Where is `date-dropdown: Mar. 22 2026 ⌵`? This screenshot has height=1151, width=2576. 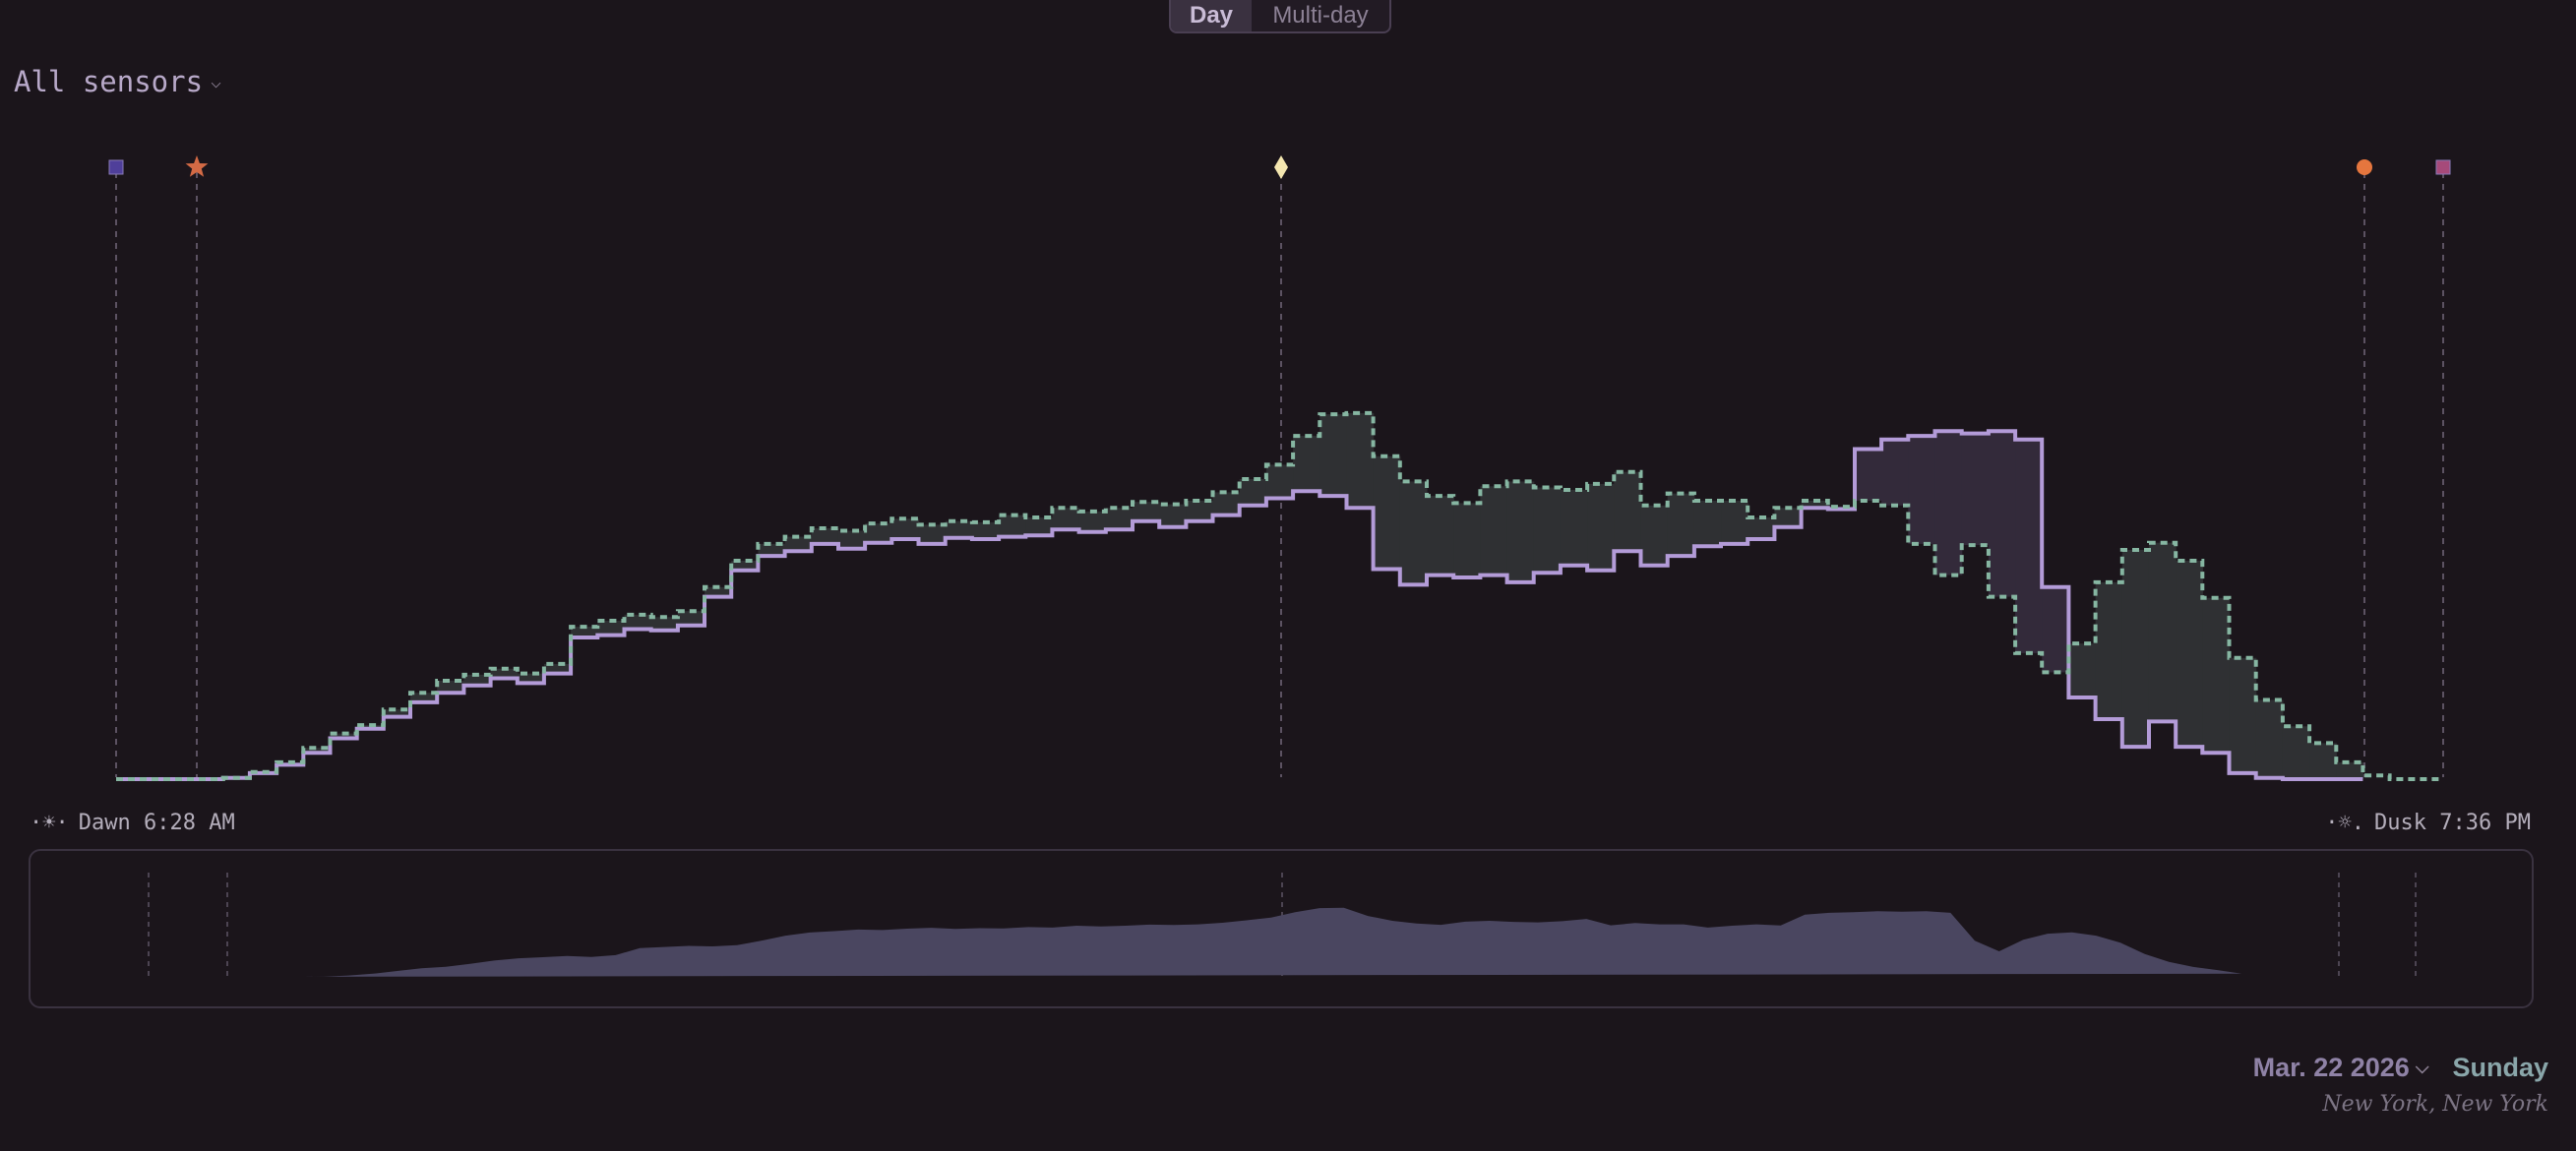 date-dropdown: Mar. 22 2026 ⌵ is located at coordinates (2341, 1068).